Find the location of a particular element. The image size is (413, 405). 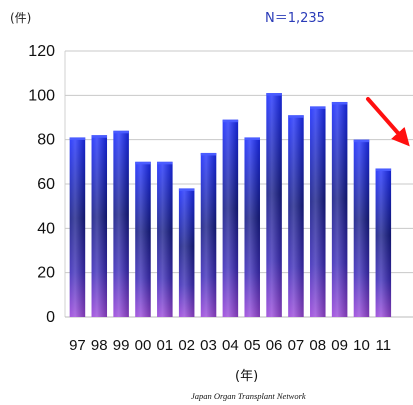

x-tick-label: 01 is located at coordinates (164, 345).